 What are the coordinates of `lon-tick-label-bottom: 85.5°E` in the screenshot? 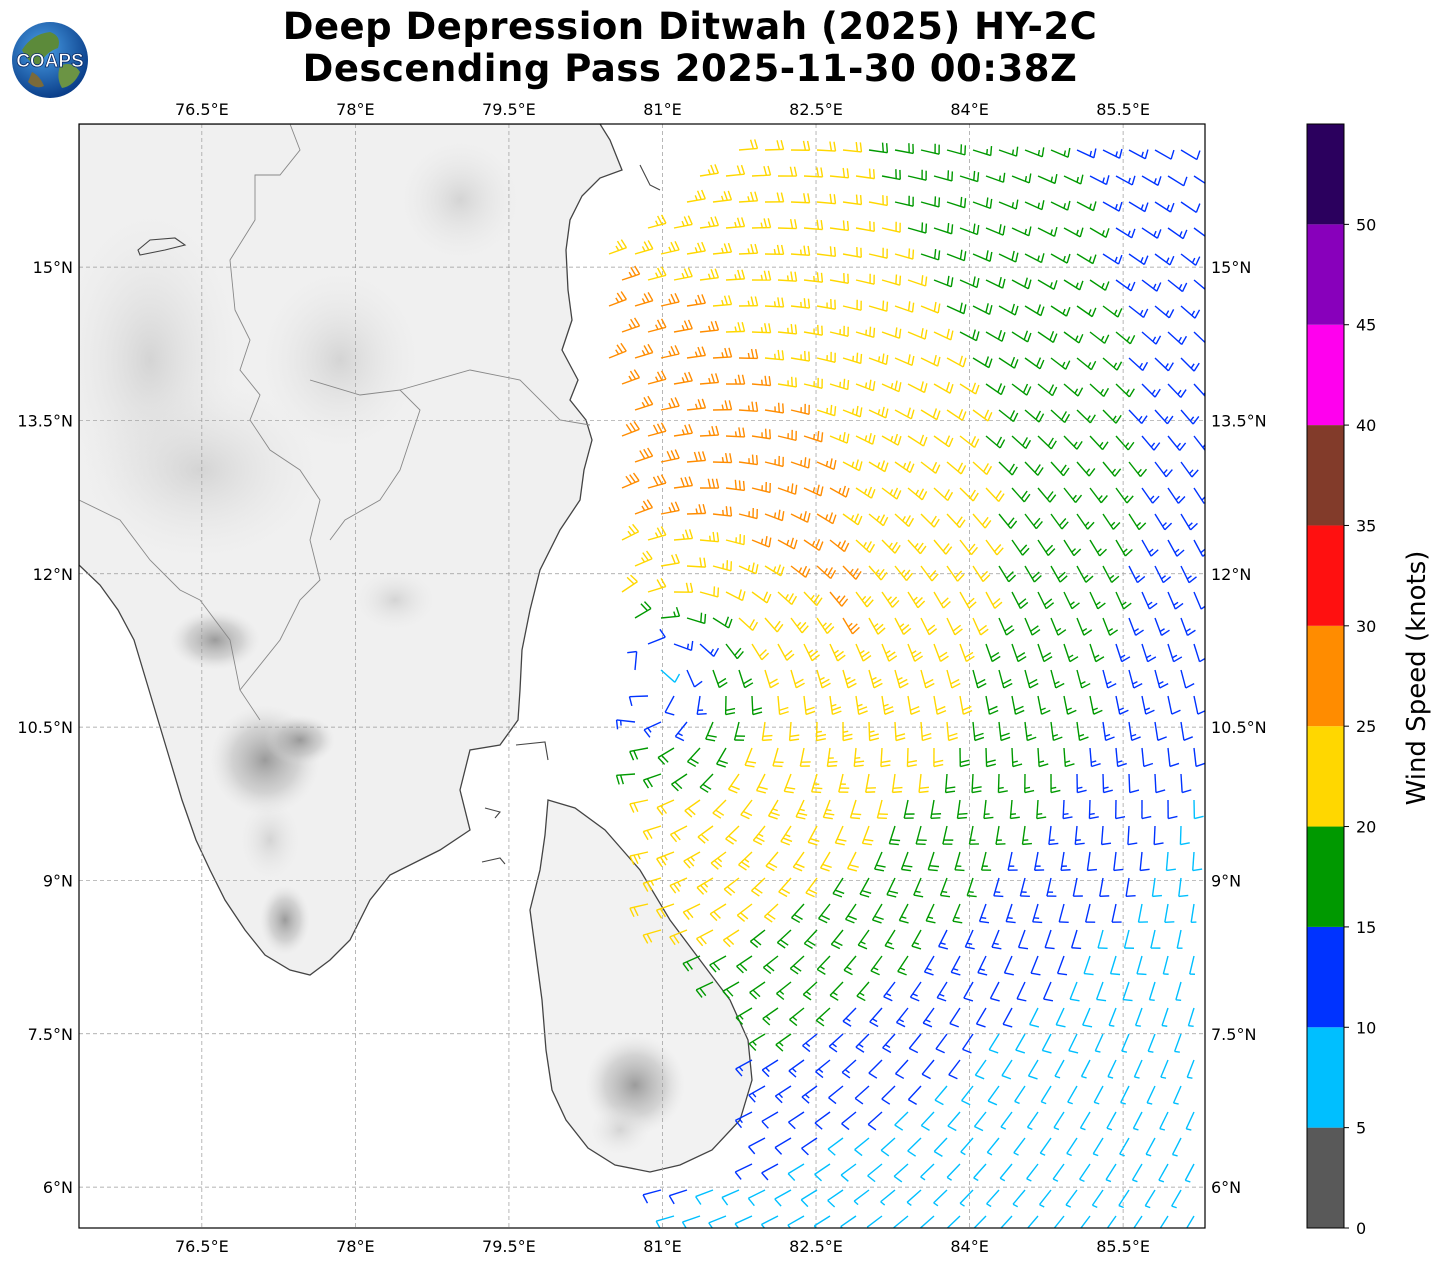 It's located at (1123, 1246).